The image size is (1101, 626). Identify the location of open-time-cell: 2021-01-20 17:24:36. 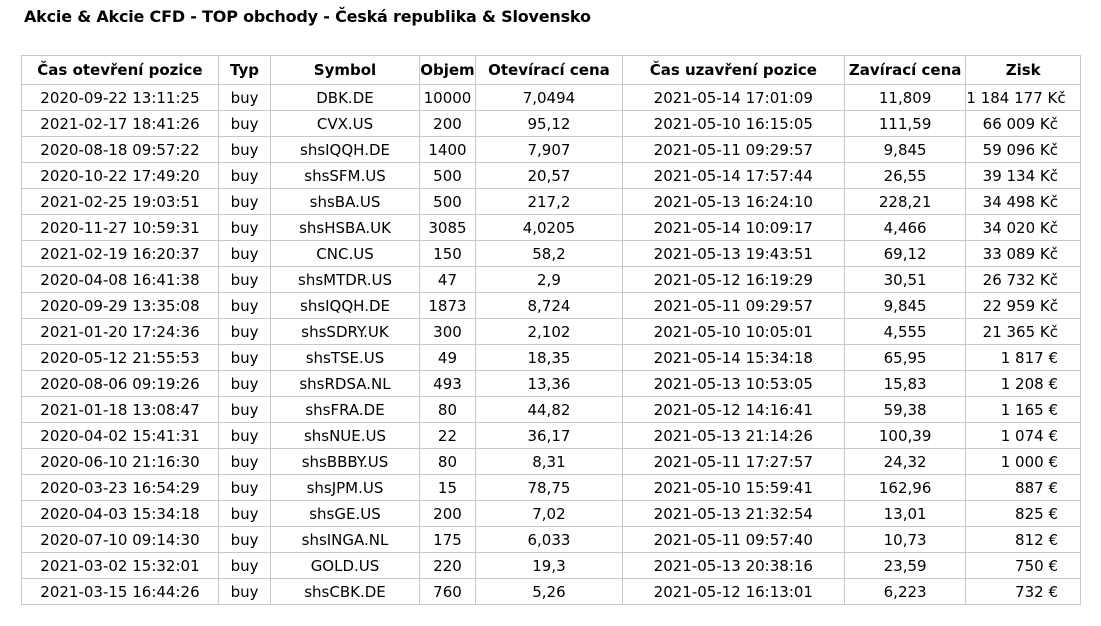
(120, 331).